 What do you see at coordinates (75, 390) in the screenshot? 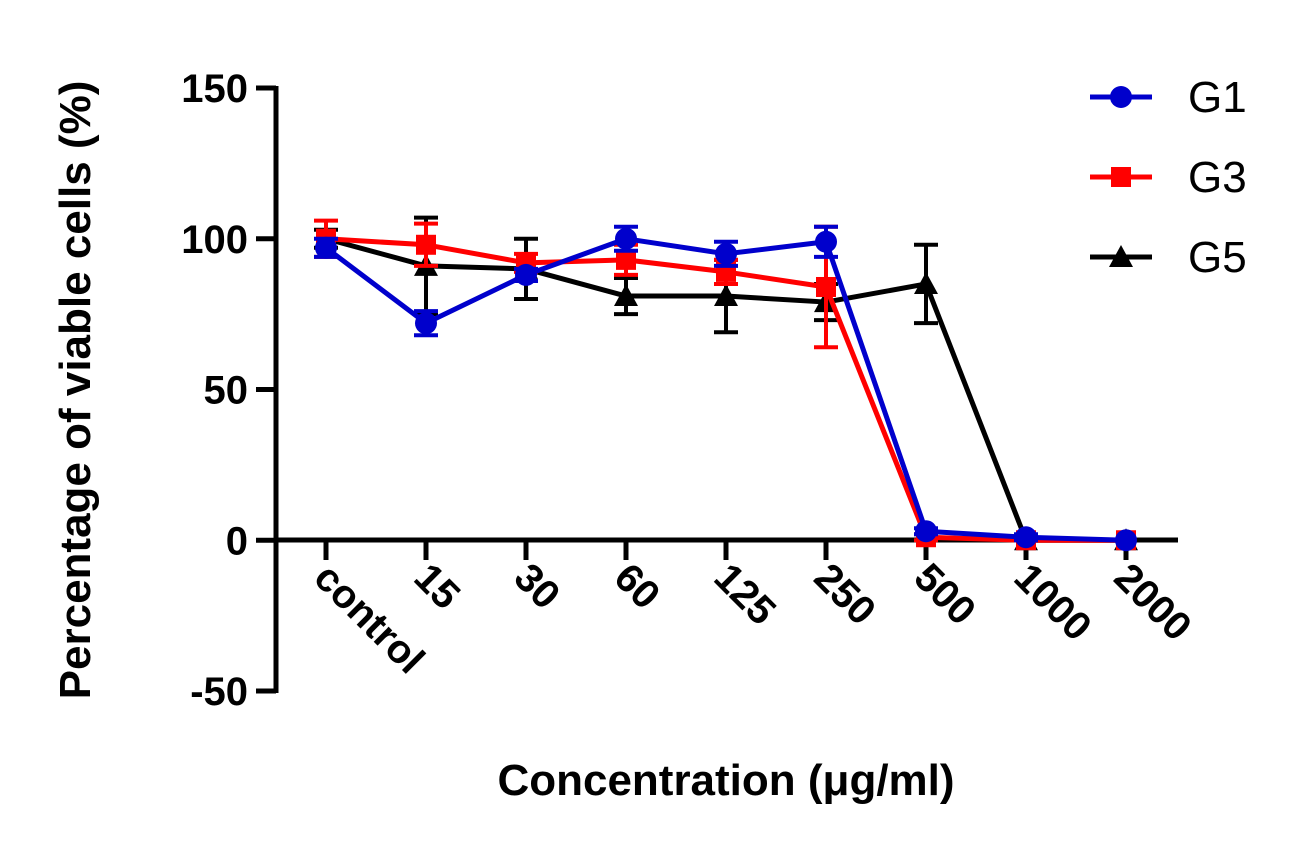
I see `y-axis-title: Percentage of viable cells (%)` at bounding box center [75, 390].